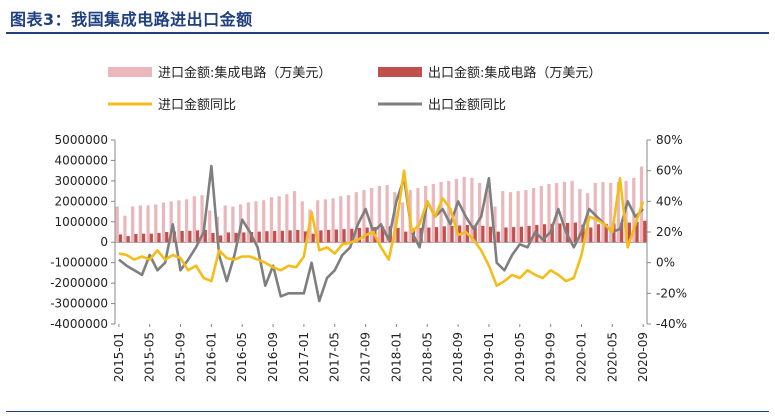 The image size is (775, 416). What do you see at coordinates (81, 181) in the screenshot?
I see `left-axis-tick-label: 3000000` at bounding box center [81, 181].